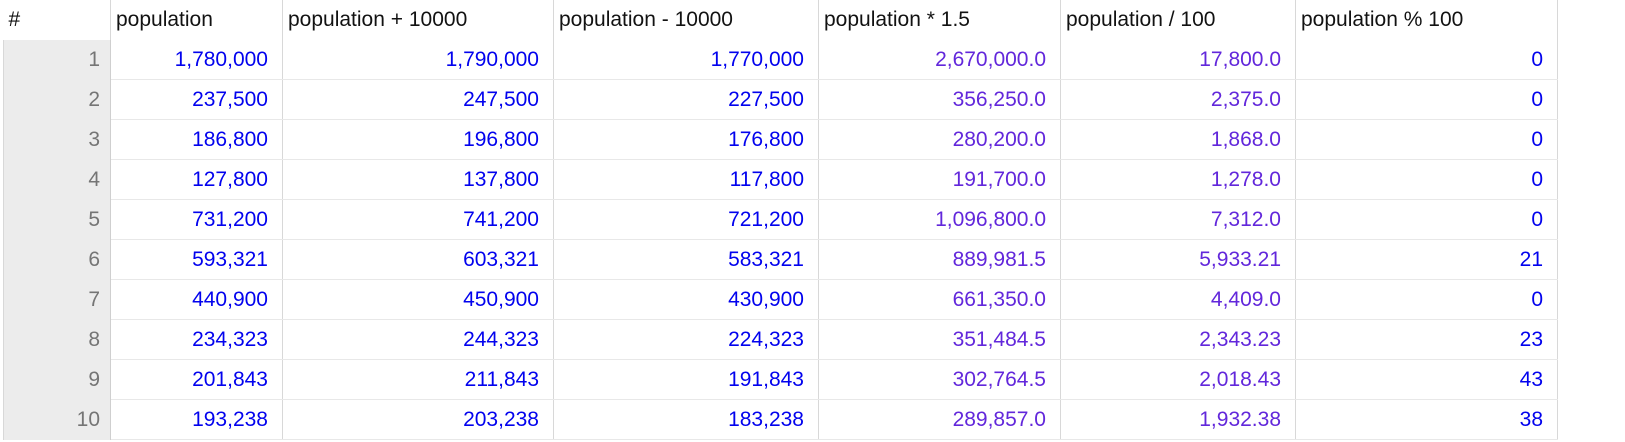 The height and width of the screenshot is (442, 1625). I want to click on column-header-population-times-1-5: population * 1.5, so click(939, 20).